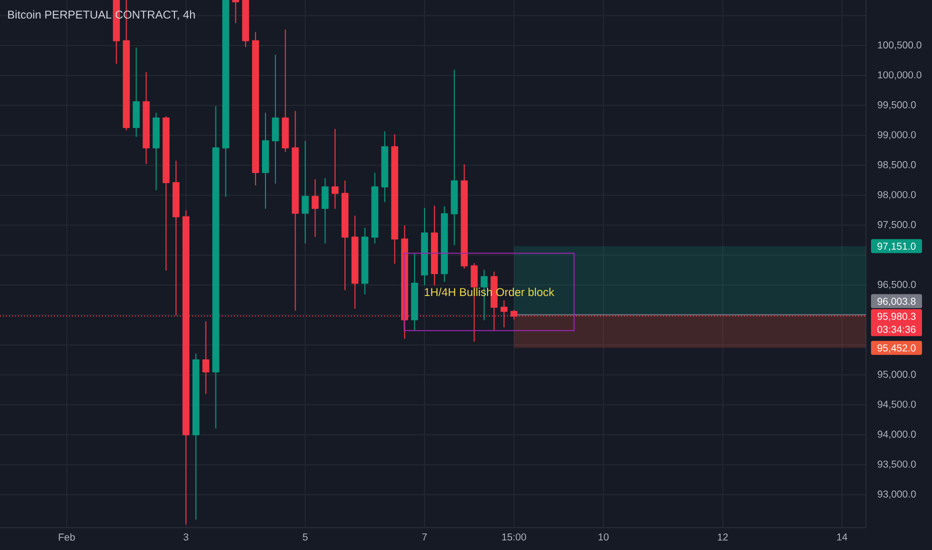  What do you see at coordinates (305, 537) in the screenshot?
I see `x-tick-label: 5` at bounding box center [305, 537].